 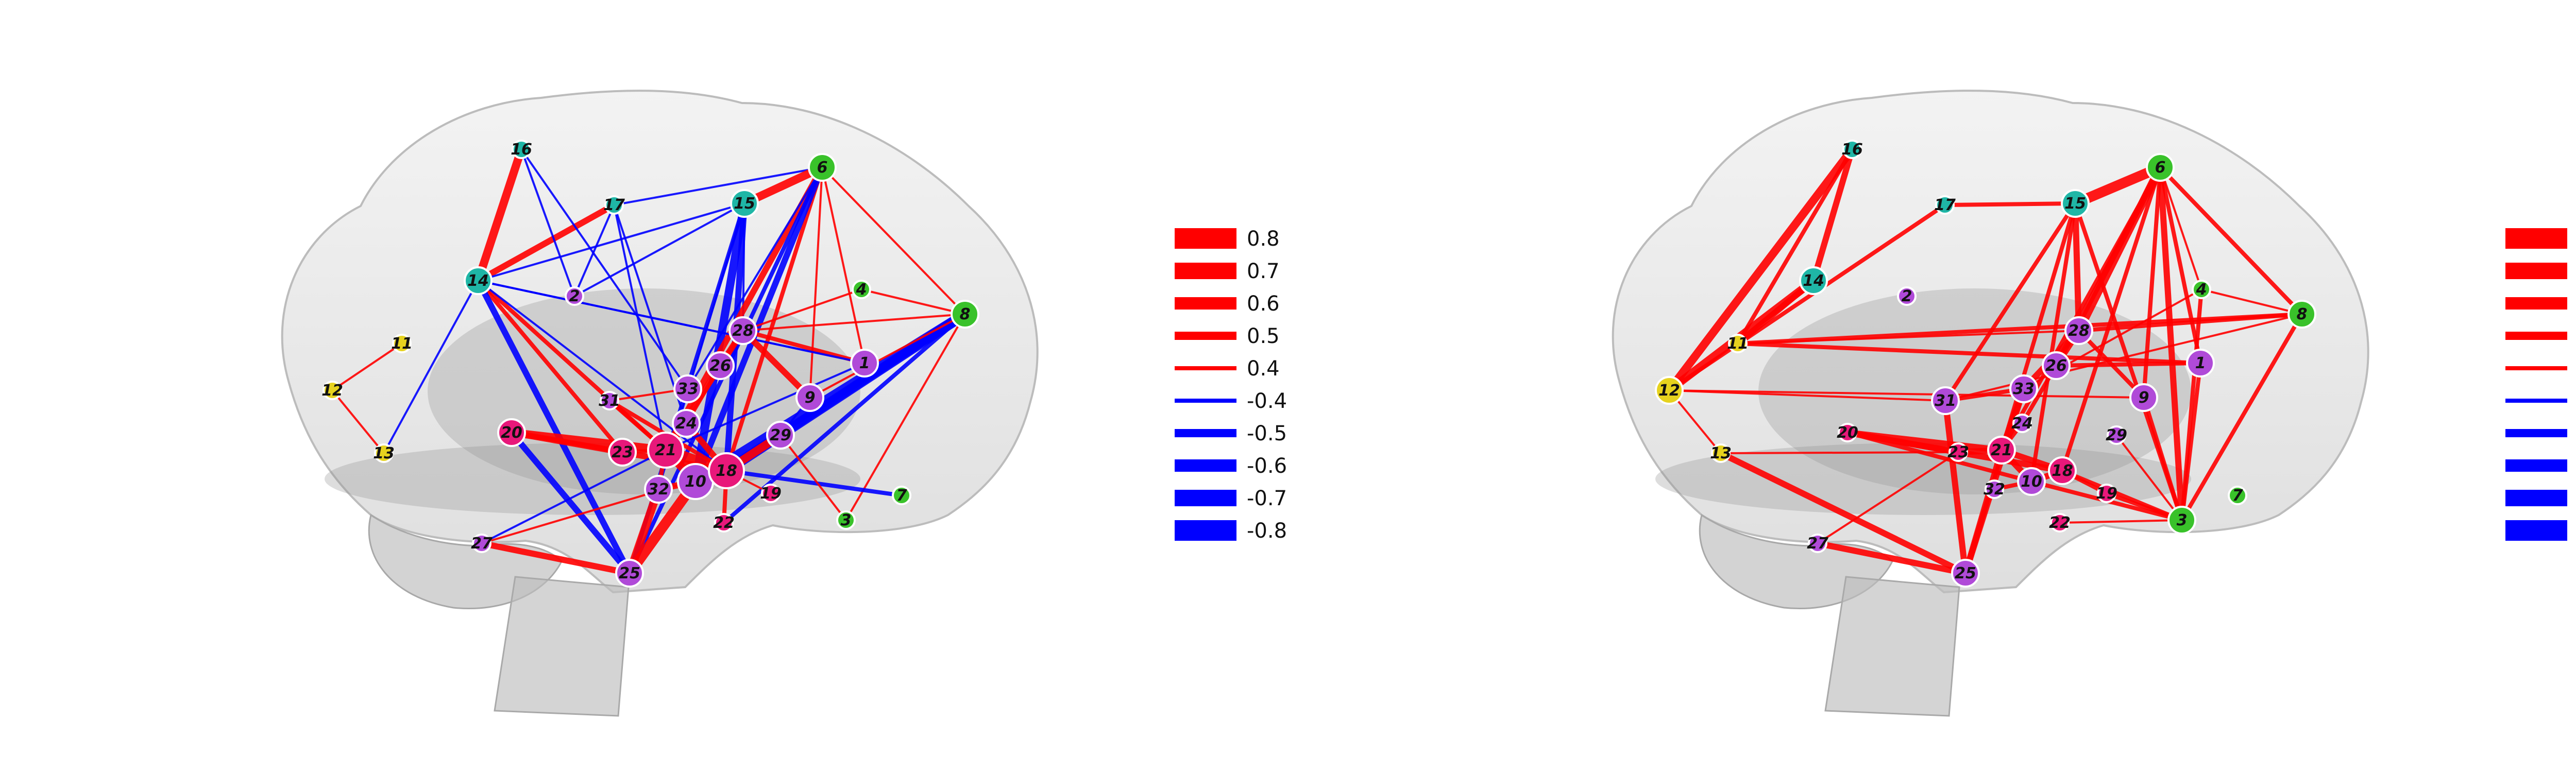 What do you see at coordinates (2075, 204) in the screenshot?
I see `node-label: 15` at bounding box center [2075, 204].